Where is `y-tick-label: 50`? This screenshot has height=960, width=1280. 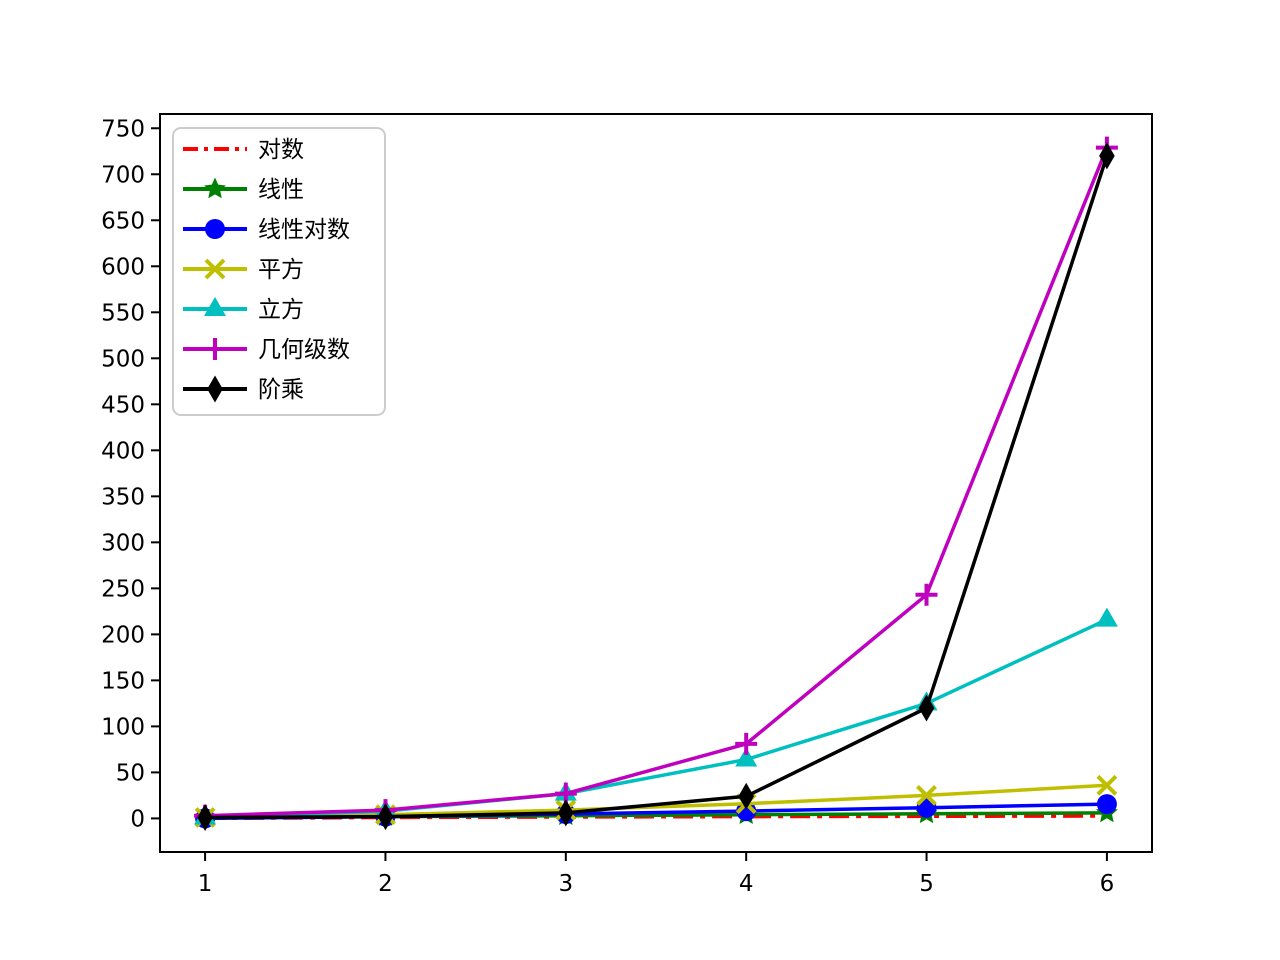
y-tick-label: 50 is located at coordinates (130, 773).